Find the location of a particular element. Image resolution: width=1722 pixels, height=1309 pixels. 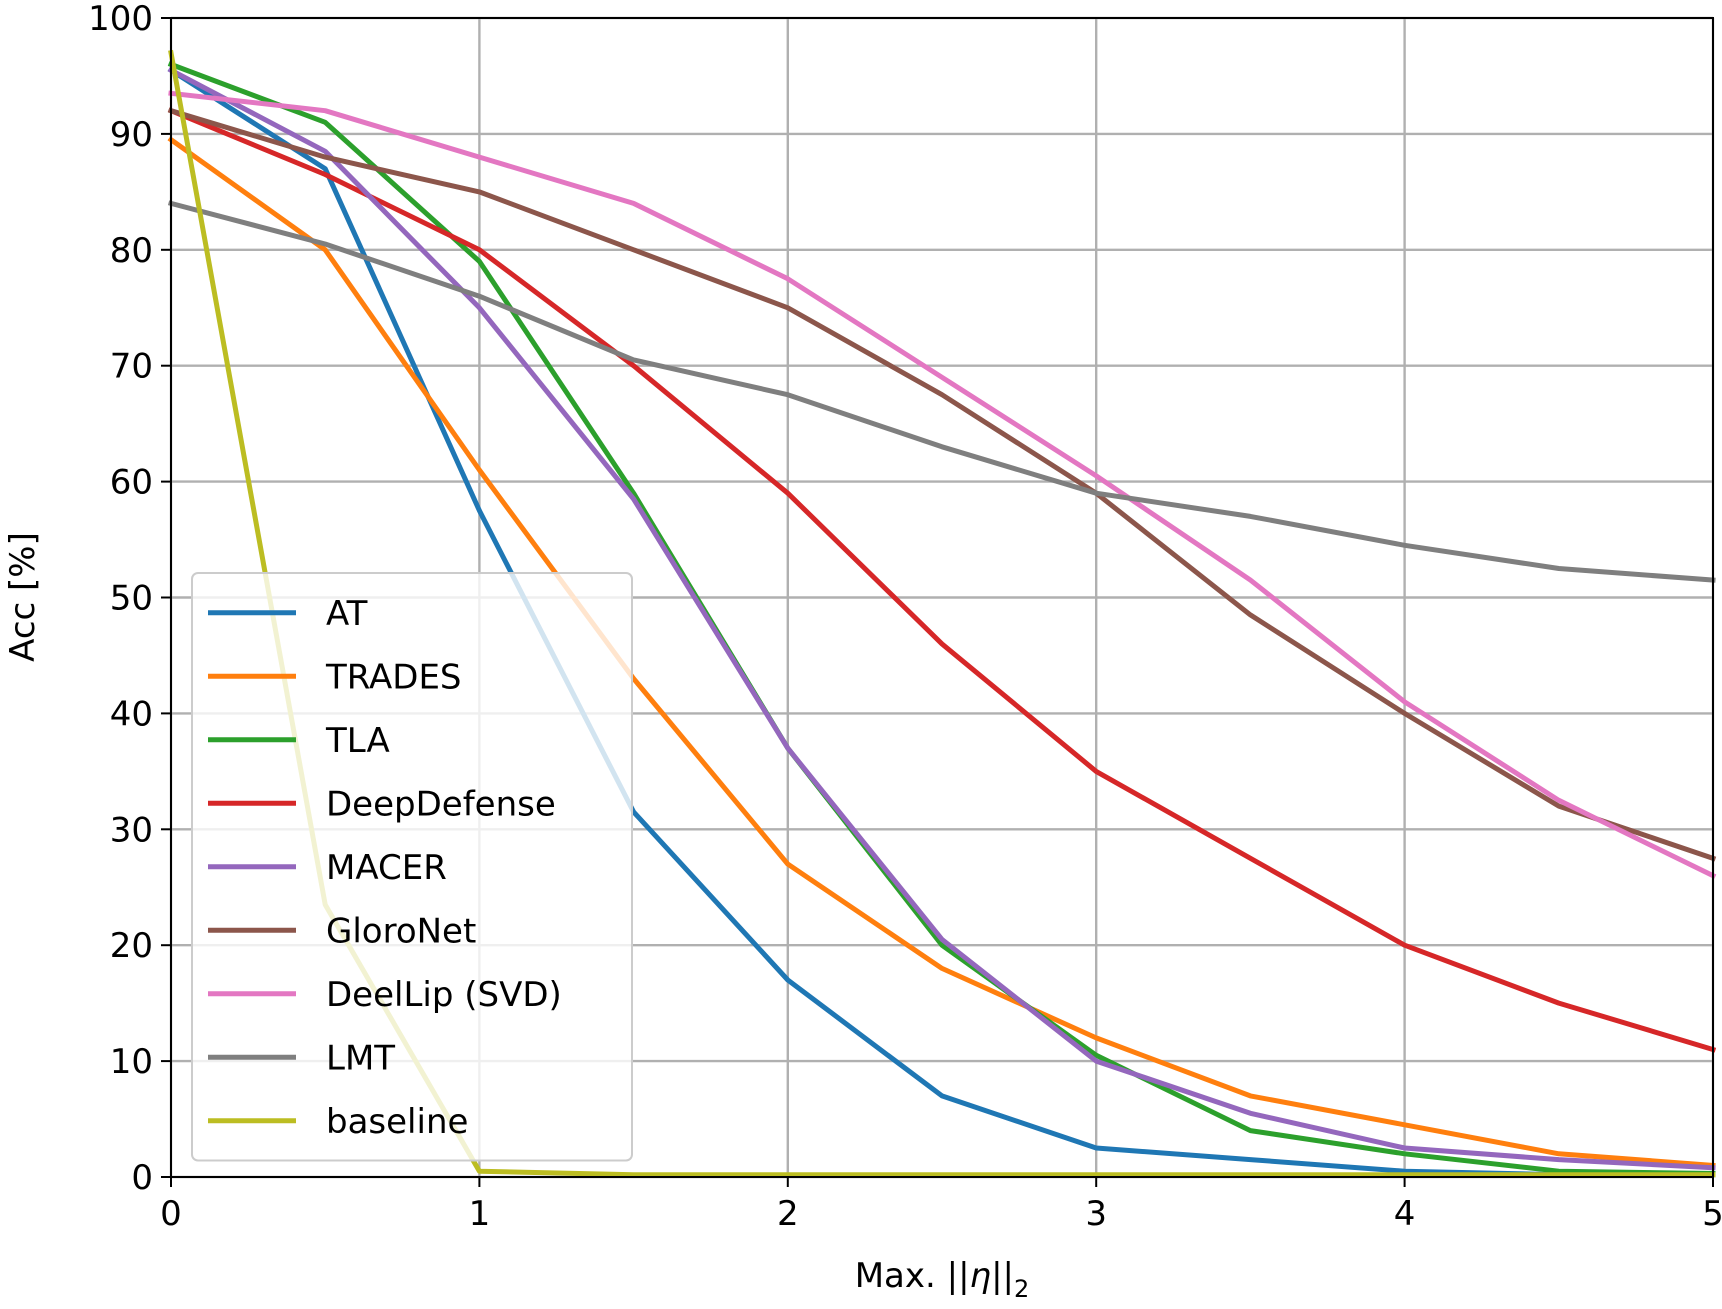

x-axis-label-subscript: 2 is located at coordinates (1021, 1289).